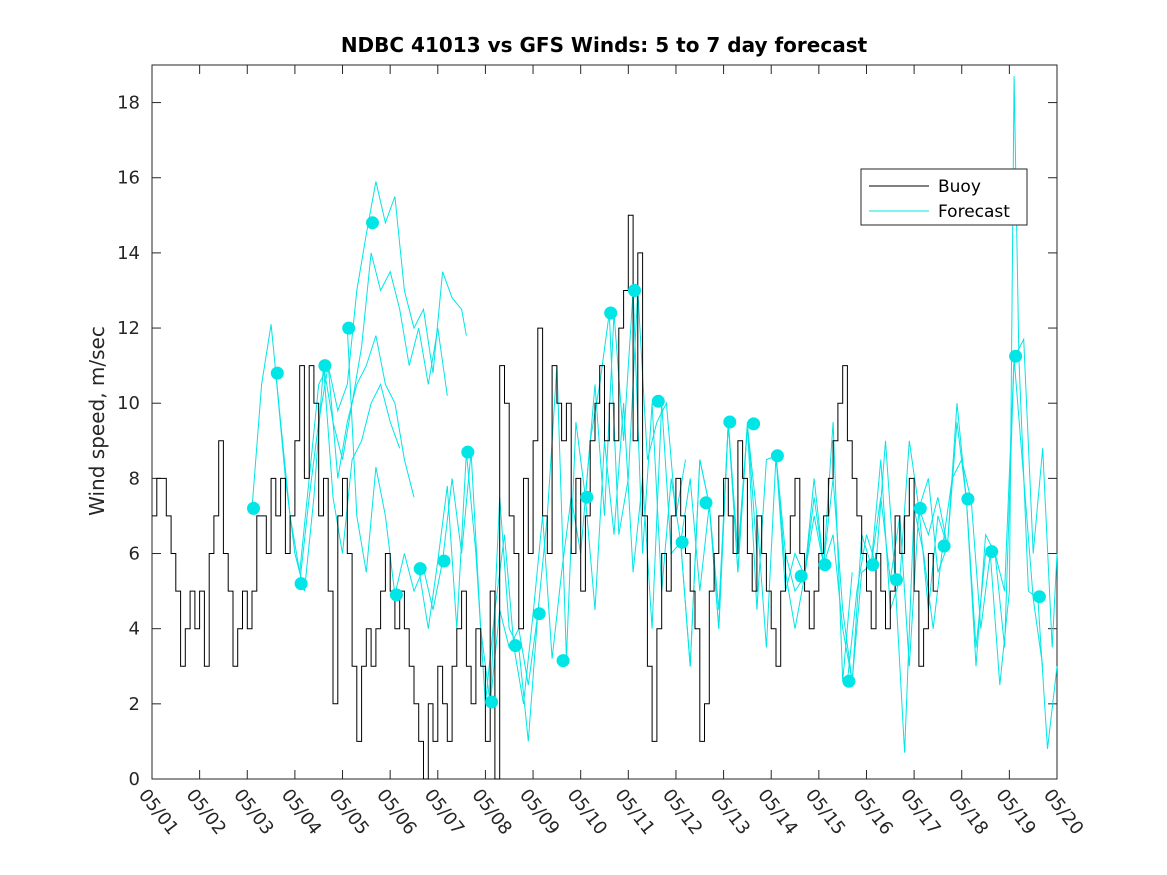 This screenshot has width=1167, height=875. Describe the element at coordinates (128, 103) in the screenshot. I see `y-tick-label: 18` at that location.